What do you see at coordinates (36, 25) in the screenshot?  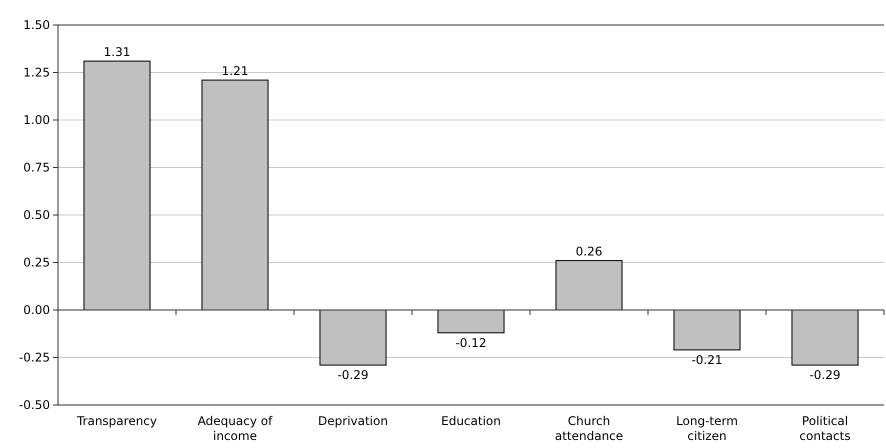 I see `y-tick-label: 1.50` at bounding box center [36, 25].